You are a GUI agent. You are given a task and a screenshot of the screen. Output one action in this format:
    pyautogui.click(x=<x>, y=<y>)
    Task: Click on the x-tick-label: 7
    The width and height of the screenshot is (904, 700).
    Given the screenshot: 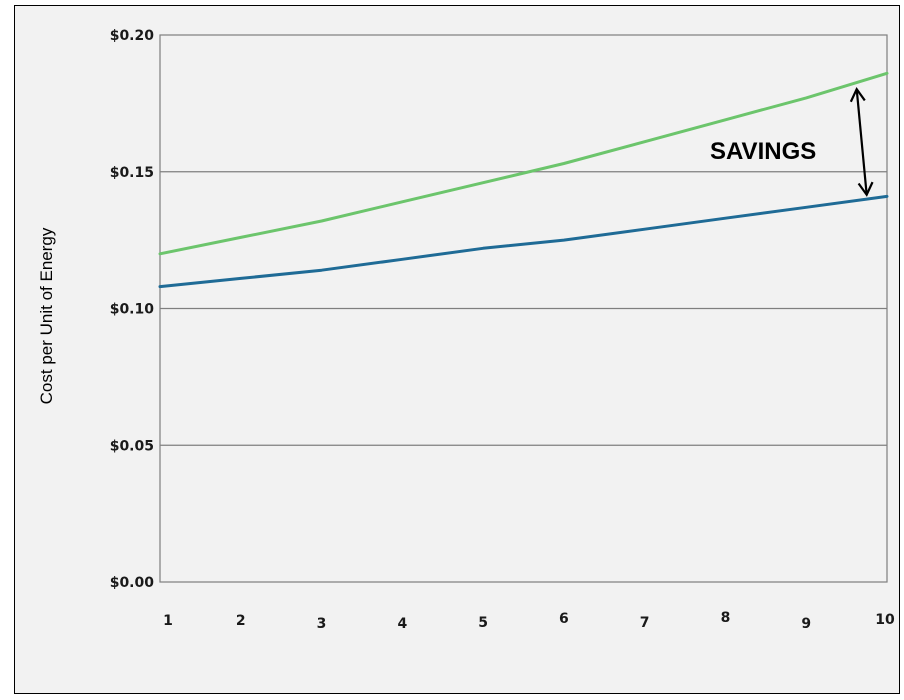 What is the action you would take?
    pyautogui.click(x=645, y=623)
    